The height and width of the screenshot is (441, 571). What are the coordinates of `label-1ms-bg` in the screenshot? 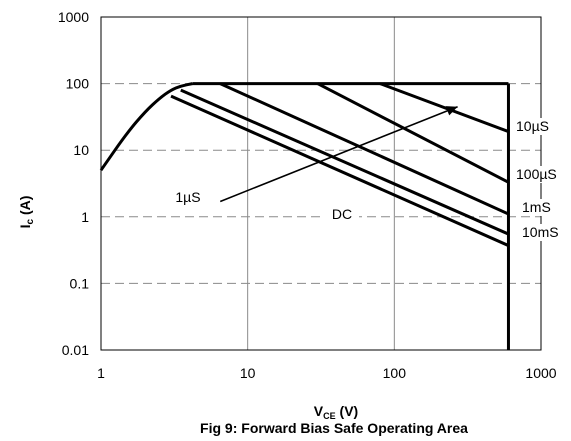 It's located at (540, 207).